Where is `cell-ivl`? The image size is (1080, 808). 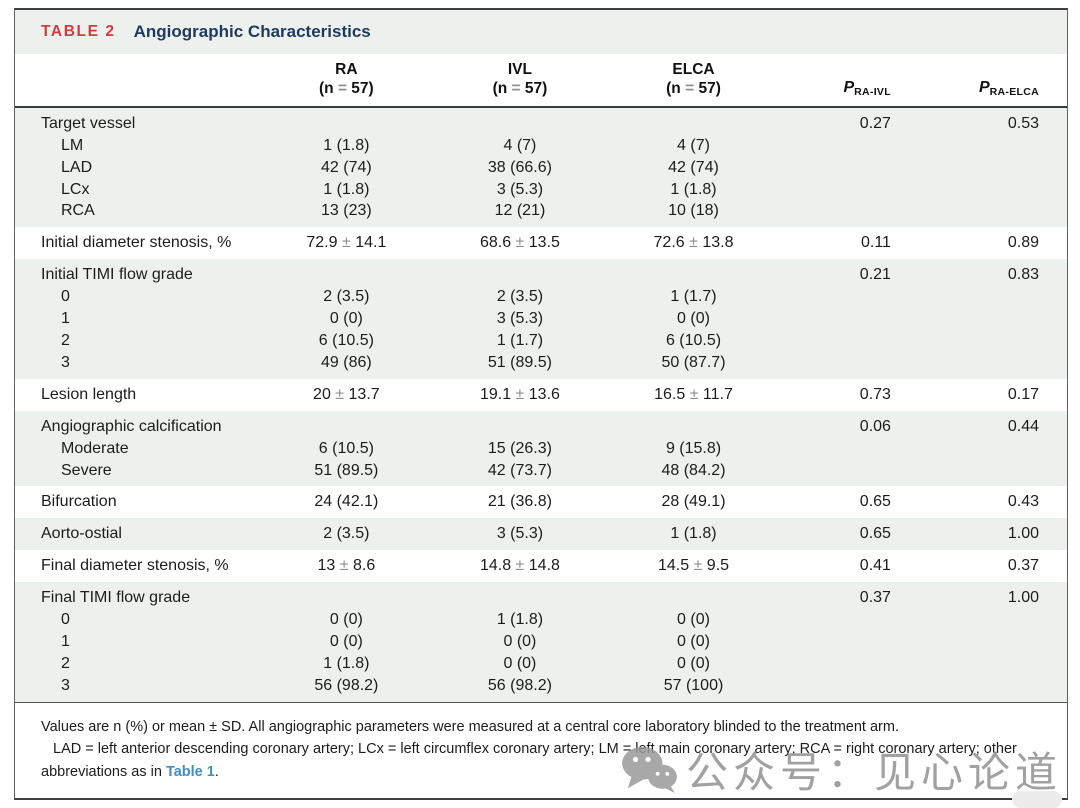
cell-ivl is located at coordinates (520, 424).